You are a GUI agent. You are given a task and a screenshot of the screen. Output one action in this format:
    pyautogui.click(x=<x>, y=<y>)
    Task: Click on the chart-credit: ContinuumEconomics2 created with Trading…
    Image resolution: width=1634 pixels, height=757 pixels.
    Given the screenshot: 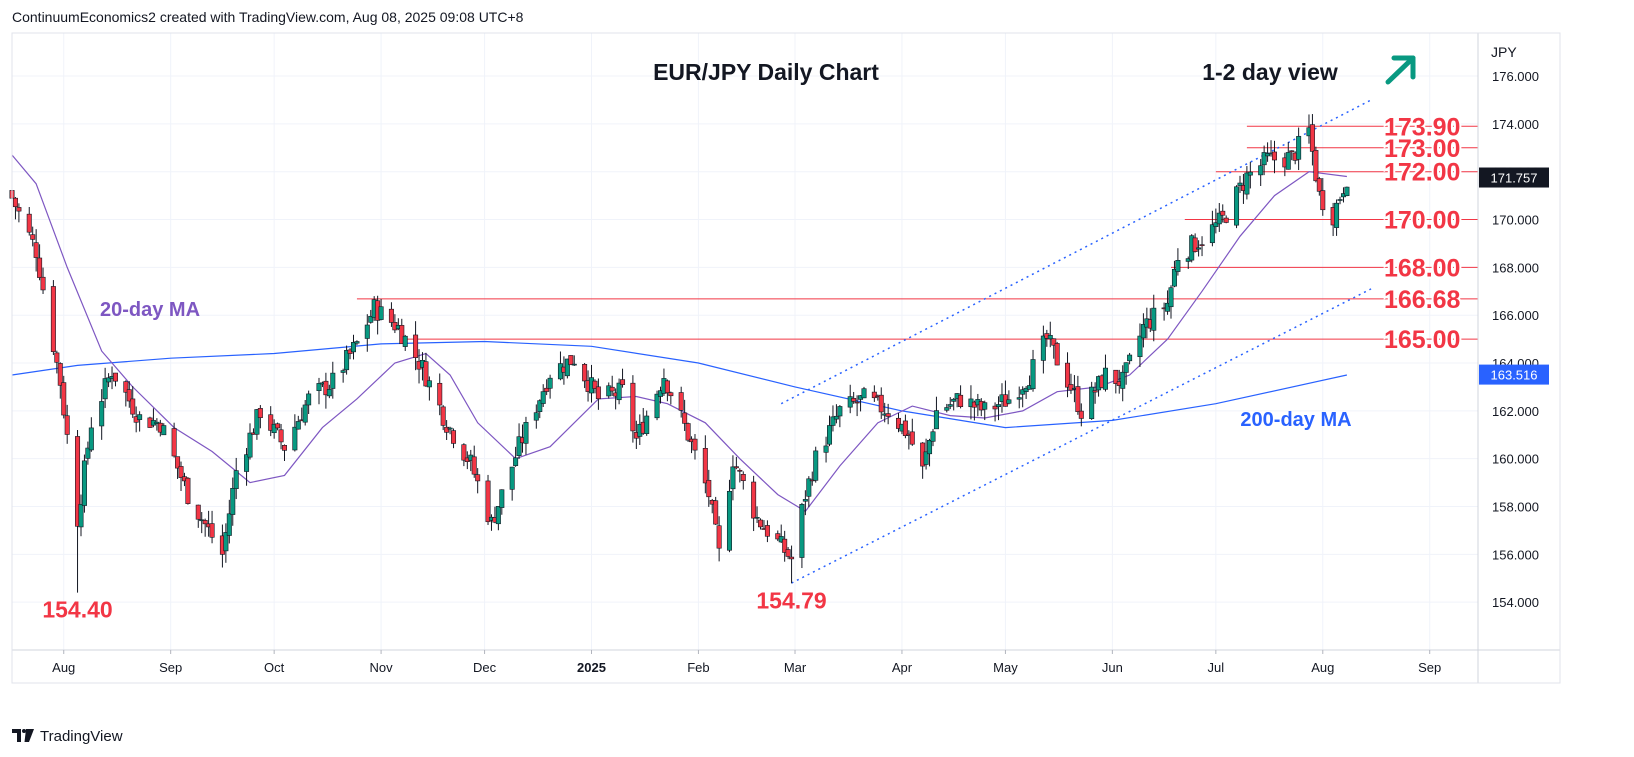 What is the action you would take?
    pyautogui.click(x=268, y=17)
    